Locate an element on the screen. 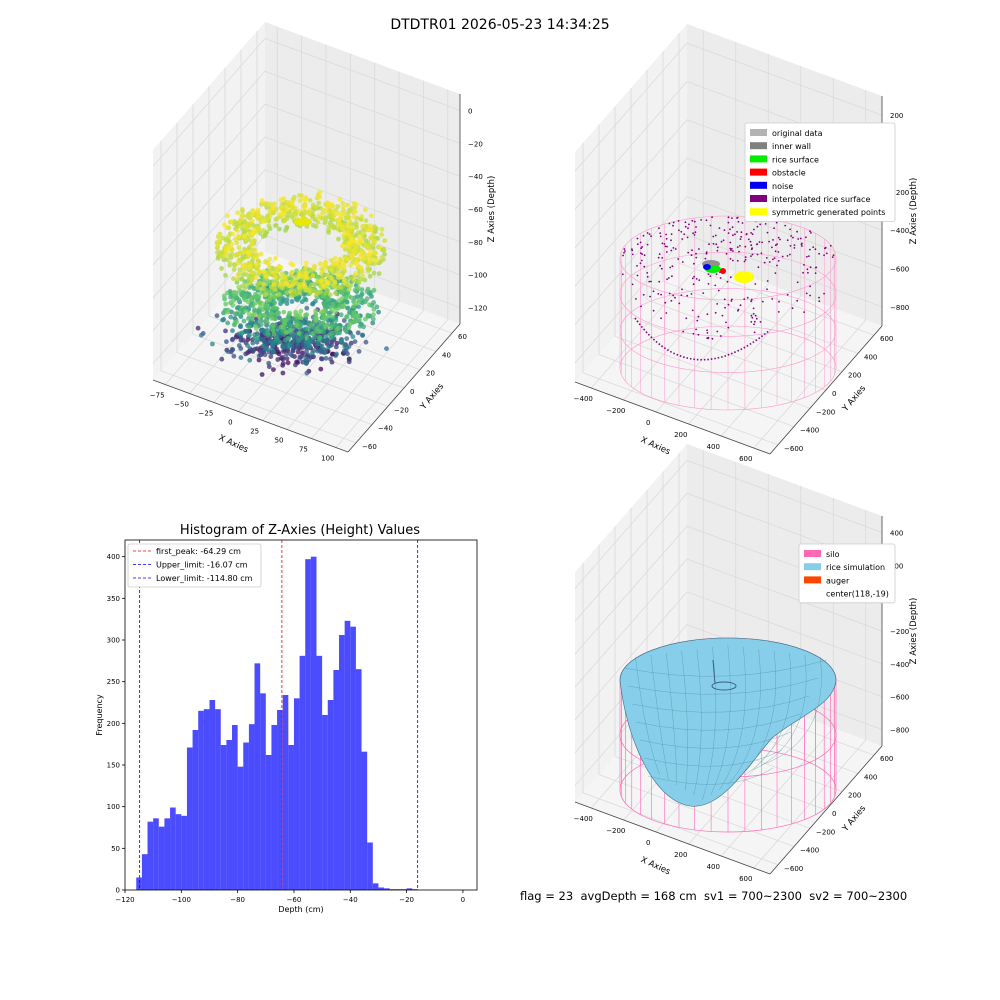 This screenshot has width=1000, height=1000. p4-legend-swatch is located at coordinates (812, 567).